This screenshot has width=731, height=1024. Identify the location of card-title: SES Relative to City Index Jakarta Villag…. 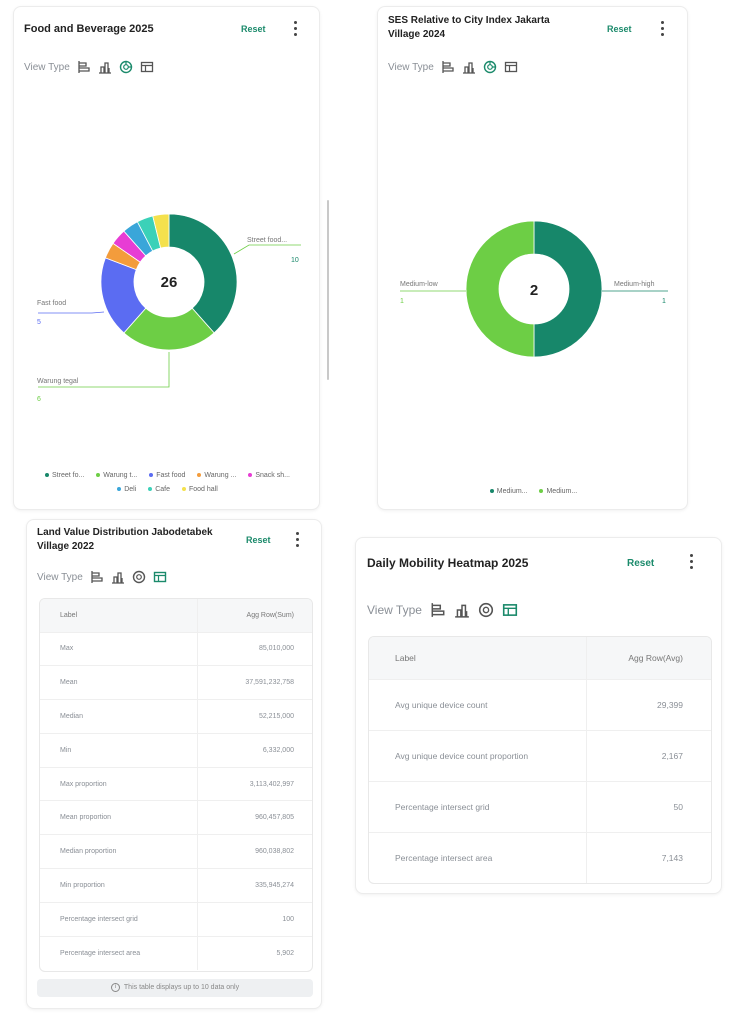
(469, 27).